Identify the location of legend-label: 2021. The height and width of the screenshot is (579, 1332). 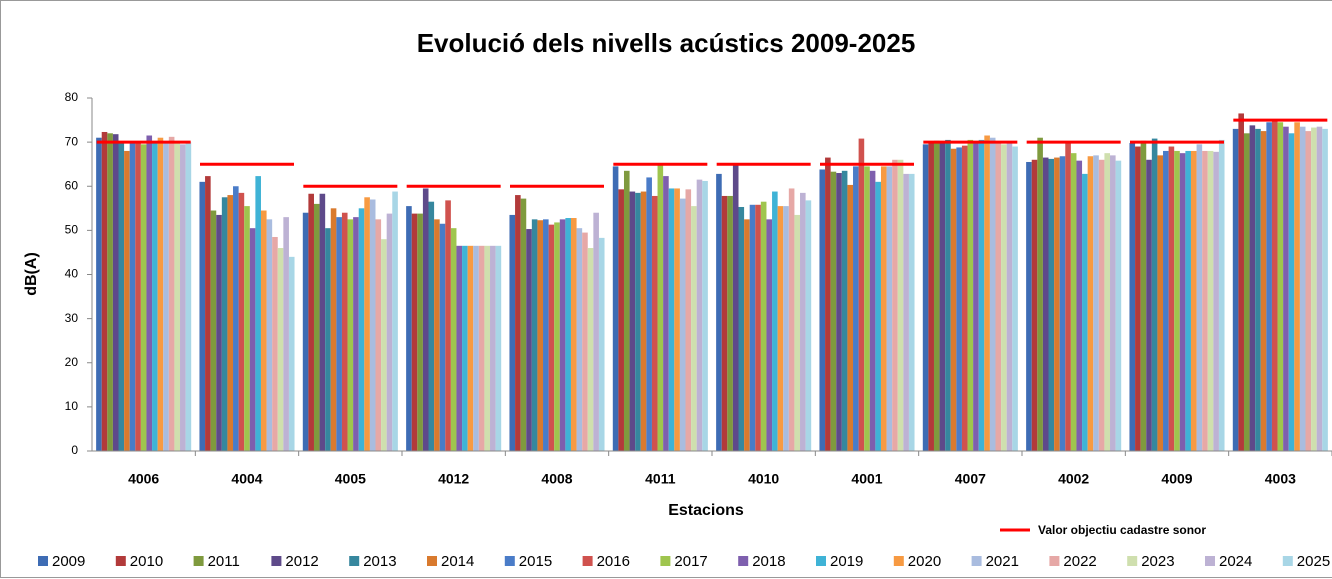
(1002, 561).